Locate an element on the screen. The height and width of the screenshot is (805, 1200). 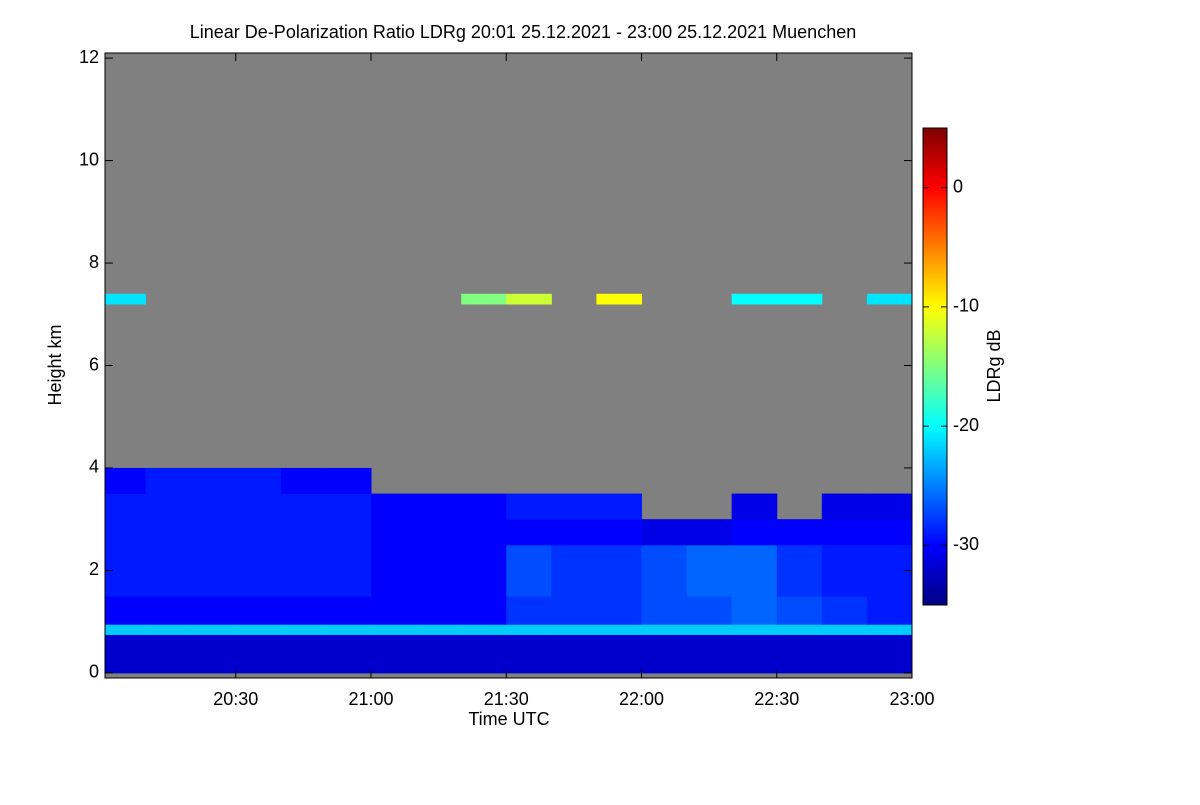
x-tick-label: 23:00 is located at coordinates (911, 699).